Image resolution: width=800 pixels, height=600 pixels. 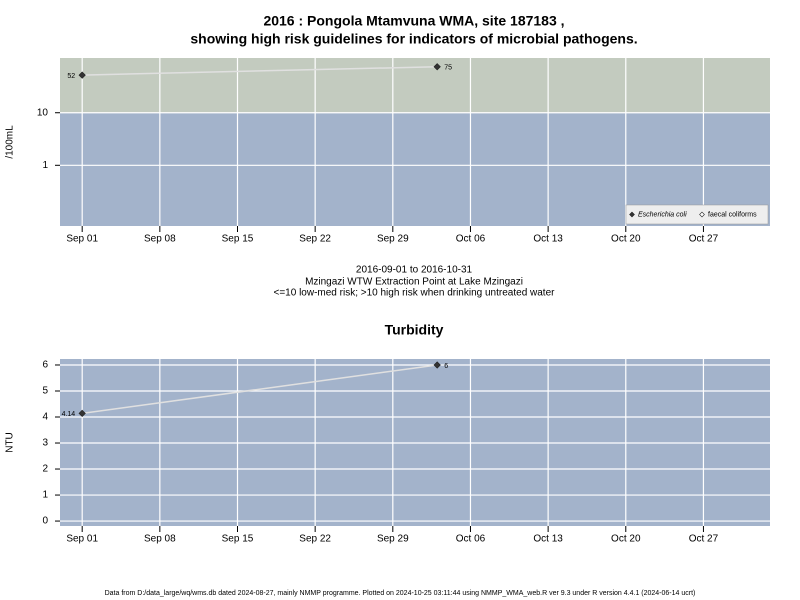 I want to click on y-axis-label: NTU, so click(x=10, y=442).